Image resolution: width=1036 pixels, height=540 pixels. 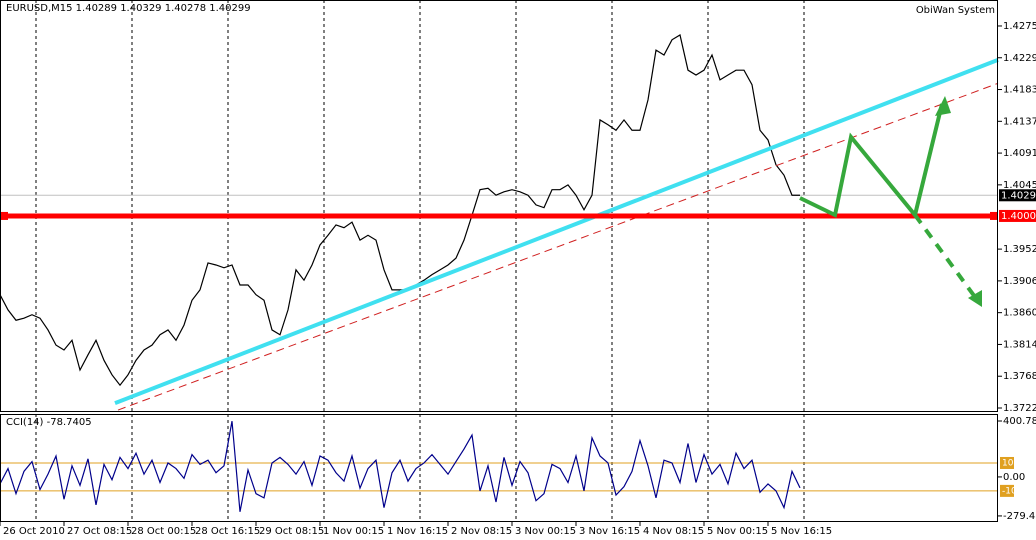 I want to click on y-tick-label: 1.38600, so click(x=1019, y=313).